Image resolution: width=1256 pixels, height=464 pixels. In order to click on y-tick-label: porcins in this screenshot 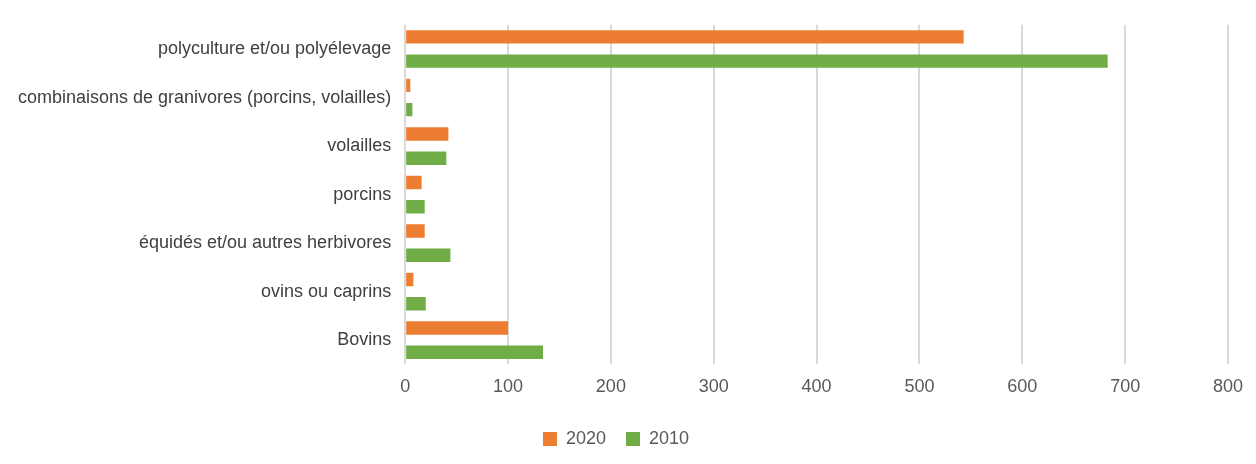, I will do `click(362, 193)`.